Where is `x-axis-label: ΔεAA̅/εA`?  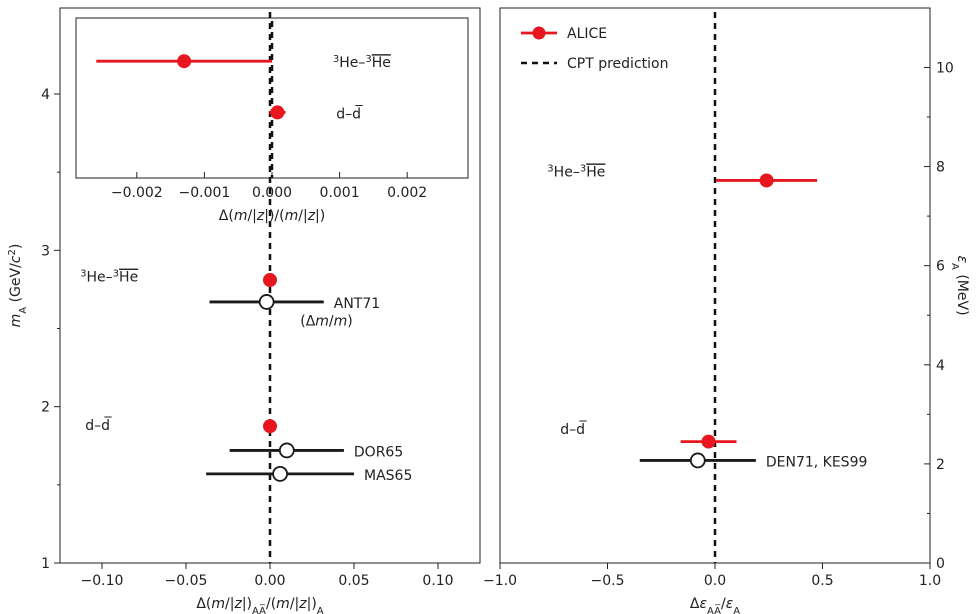
x-axis-label: ΔεAA̅/εA is located at coordinates (715, 605).